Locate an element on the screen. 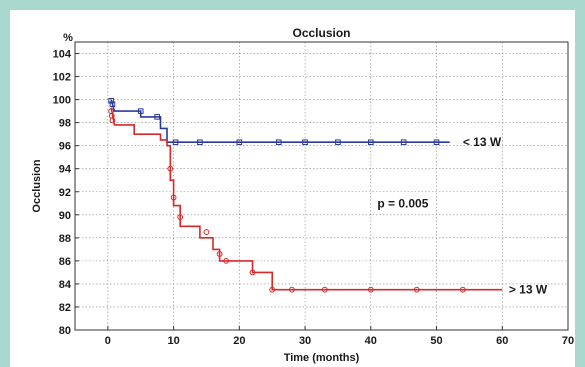 This screenshot has height=367, width=585. y-tick-label: 98 is located at coordinates (65, 124).